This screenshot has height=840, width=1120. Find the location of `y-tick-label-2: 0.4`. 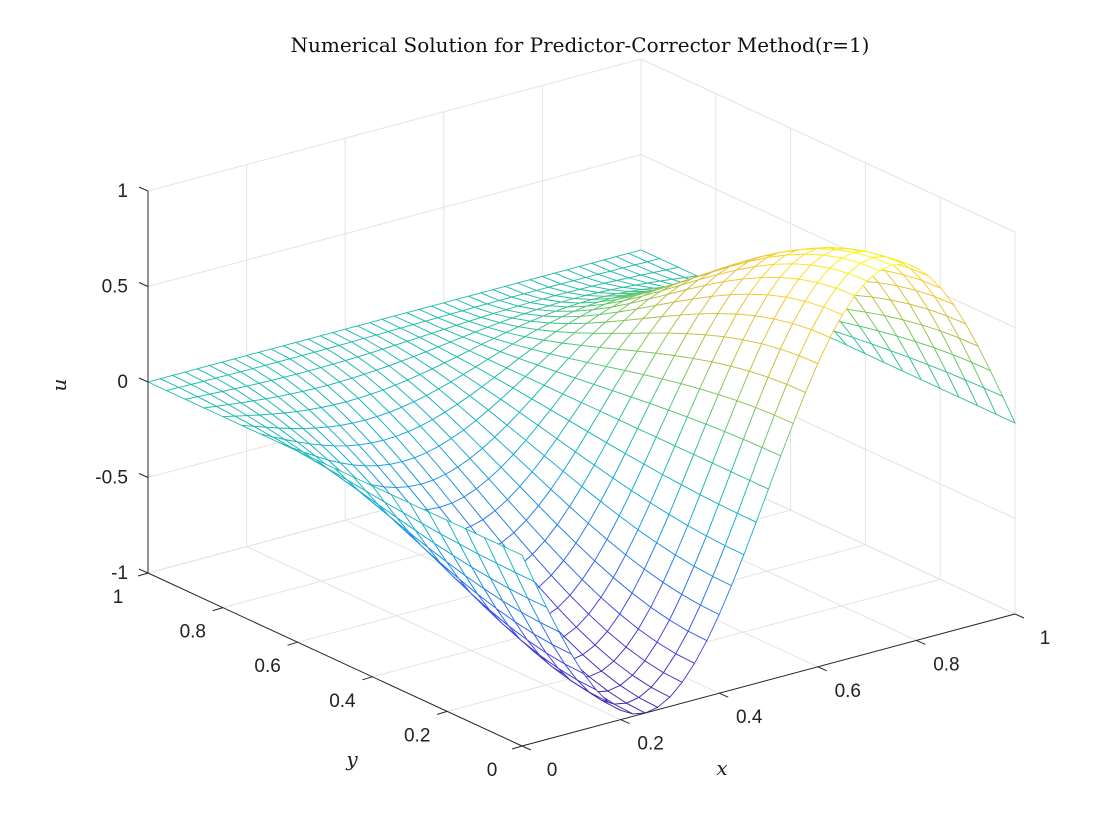

y-tick-label-2: 0.4 is located at coordinates (342, 701).